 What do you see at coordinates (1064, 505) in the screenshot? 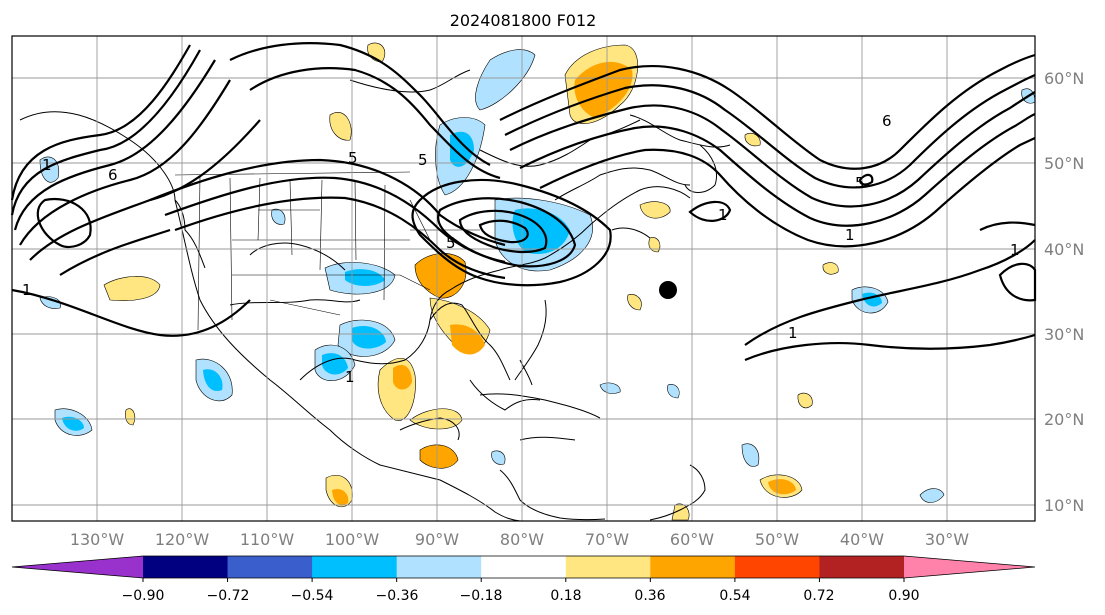
I see `lat-label: 10°N` at bounding box center [1064, 505].